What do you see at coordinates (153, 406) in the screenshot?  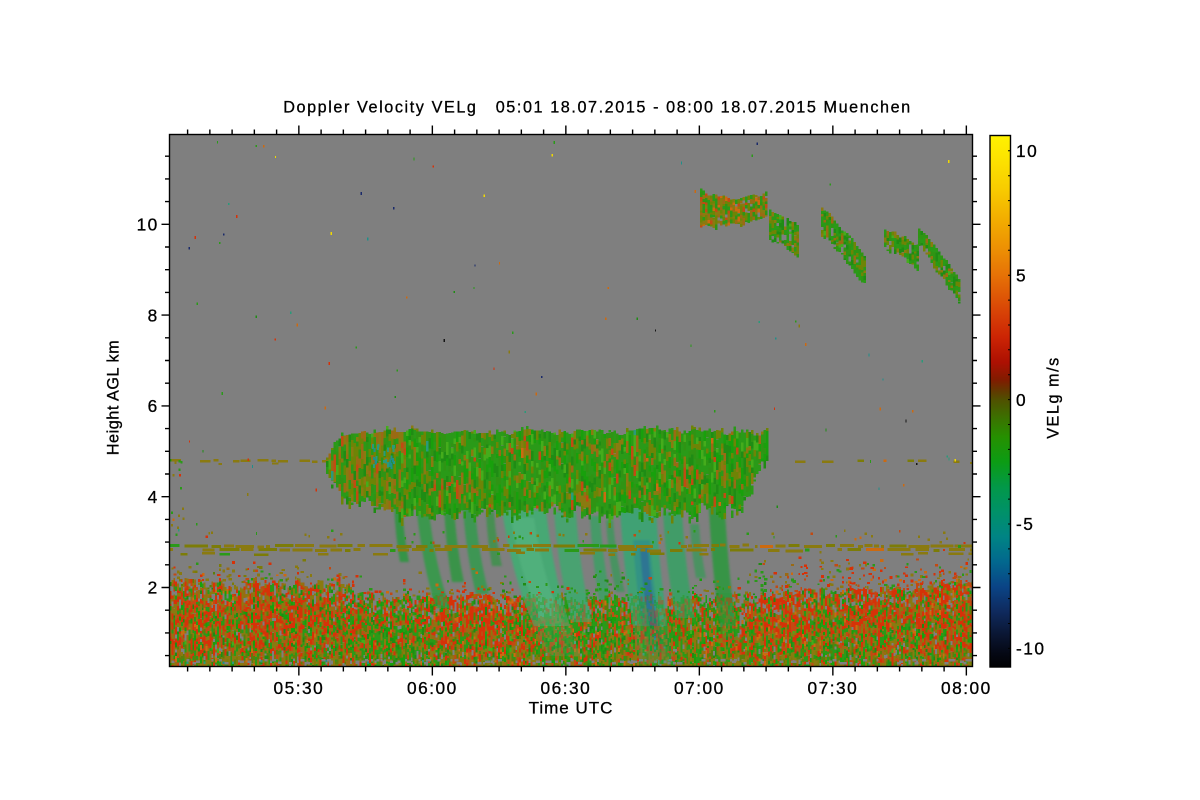 I see `svg-text: 6` at bounding box center [153, 406].